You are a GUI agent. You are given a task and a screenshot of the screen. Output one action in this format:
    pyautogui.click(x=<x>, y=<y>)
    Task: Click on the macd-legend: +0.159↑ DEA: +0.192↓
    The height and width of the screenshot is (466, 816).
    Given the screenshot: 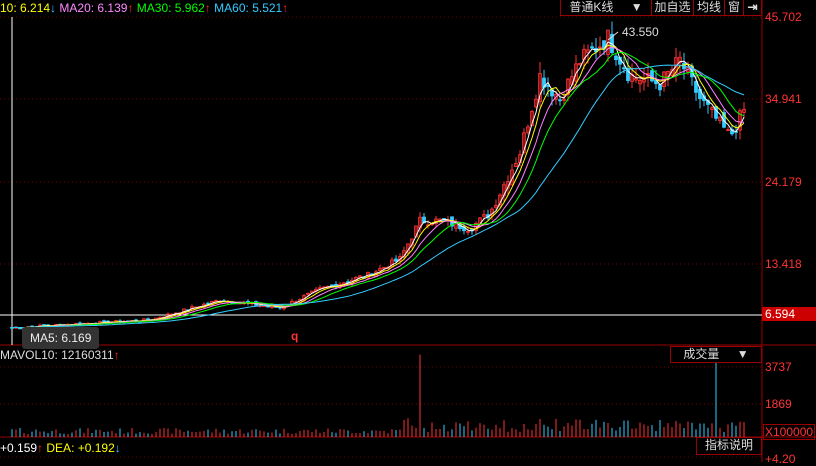 What is the action you would take?
    pyautogui.click(x=60, y=448)
    